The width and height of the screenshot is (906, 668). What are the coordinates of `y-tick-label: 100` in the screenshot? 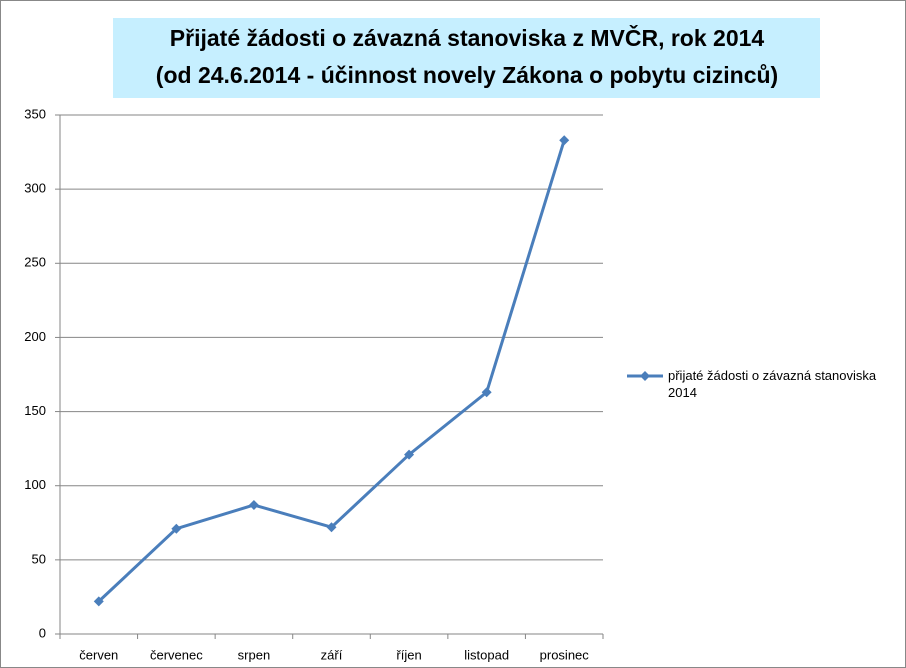 It's located at (35, 484).